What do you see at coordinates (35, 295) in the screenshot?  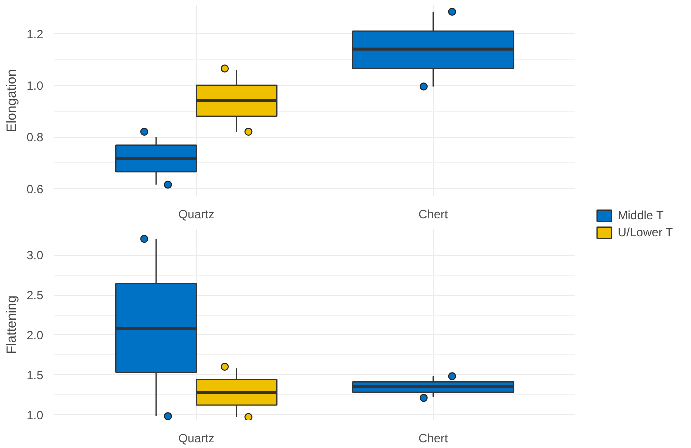 I see `y-tick-label: 2.5` at bounding box center [35, 295].